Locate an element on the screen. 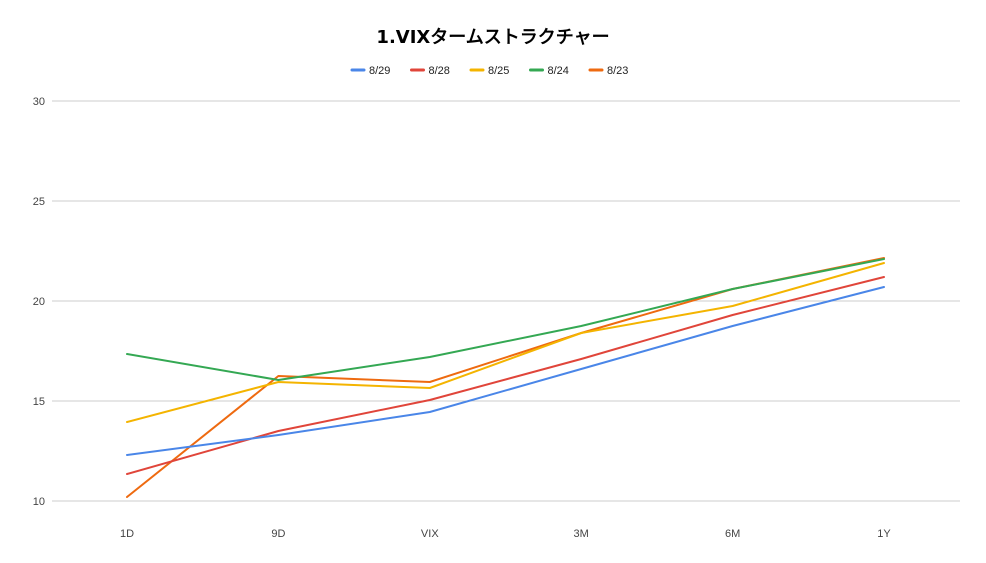 The height and width of the screenshot is (563, 986). x-tick-label: 6M is located at coordinates (732, 534).